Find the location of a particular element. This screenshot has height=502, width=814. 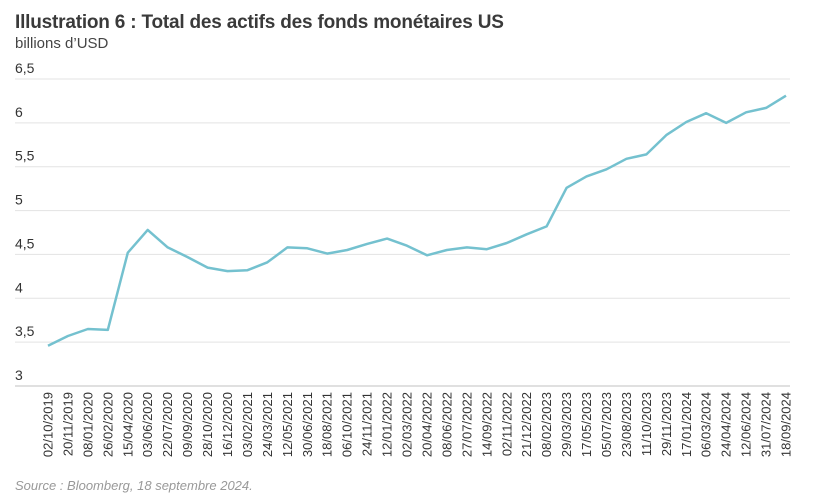

x-tick-label: 29/03/2023 is located at coordinates (566, 424).